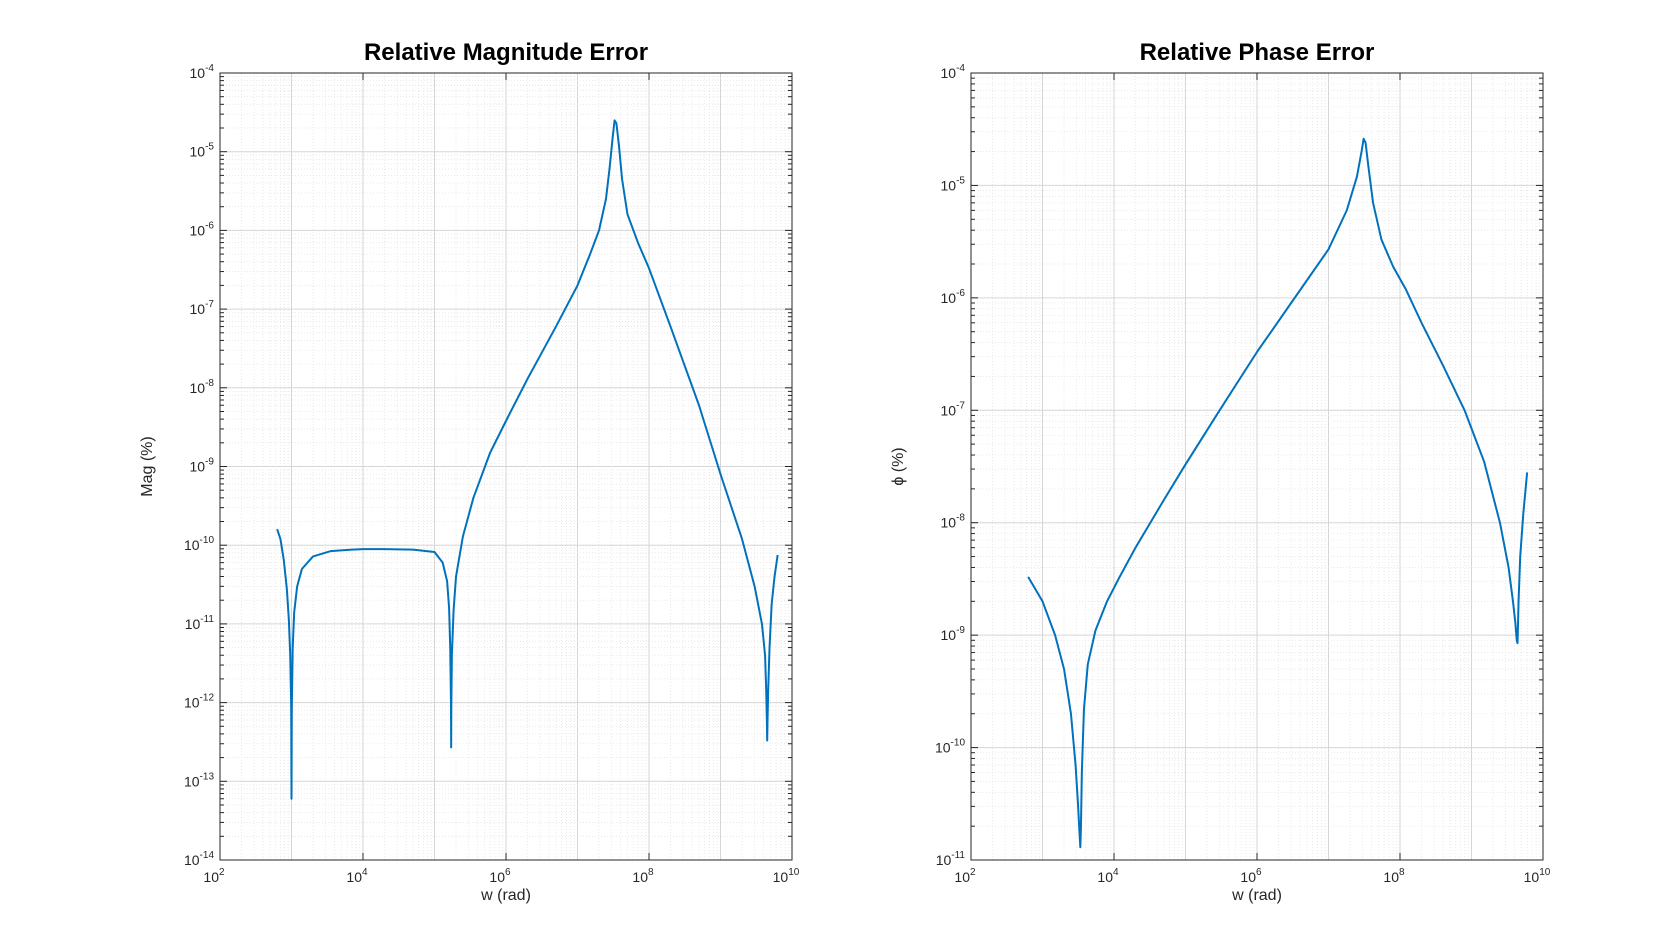 This screenshot has width=1680, height=951. Describe the element at coordinates (1257, 52) in the screenshot. I see `chart-title: Relative Phase Error` at that location.